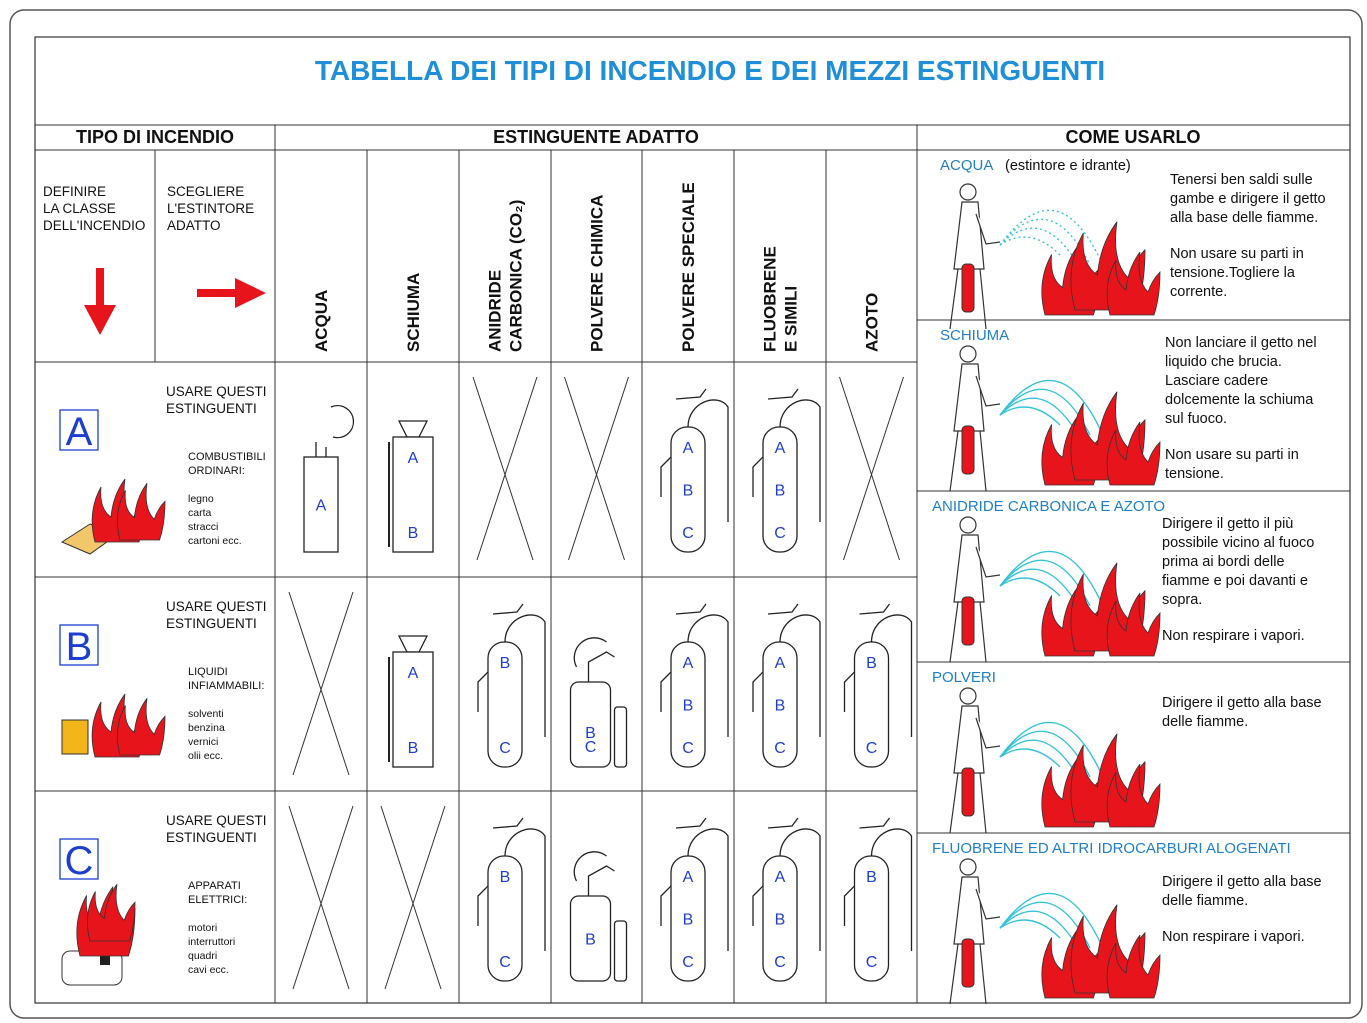  Describe the element at coordinates (413, 644) in the screenshot. I see `nozzle` at that location.